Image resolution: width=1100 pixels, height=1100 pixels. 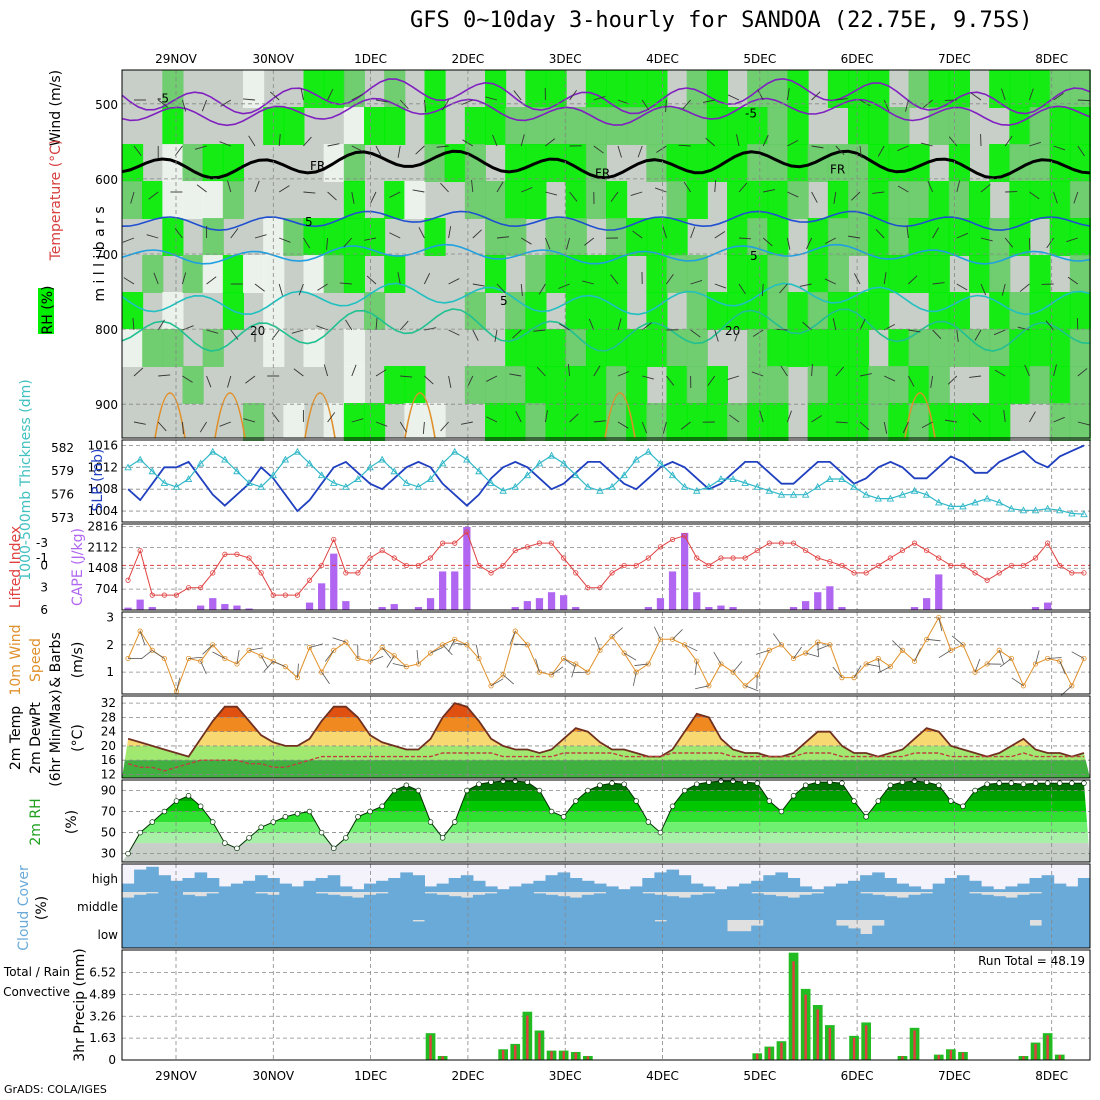 What do you see at coordinates (102, 1016) in the screenshot?
I see `precip-tick: 3.26` at bounding box center [102, 1016].